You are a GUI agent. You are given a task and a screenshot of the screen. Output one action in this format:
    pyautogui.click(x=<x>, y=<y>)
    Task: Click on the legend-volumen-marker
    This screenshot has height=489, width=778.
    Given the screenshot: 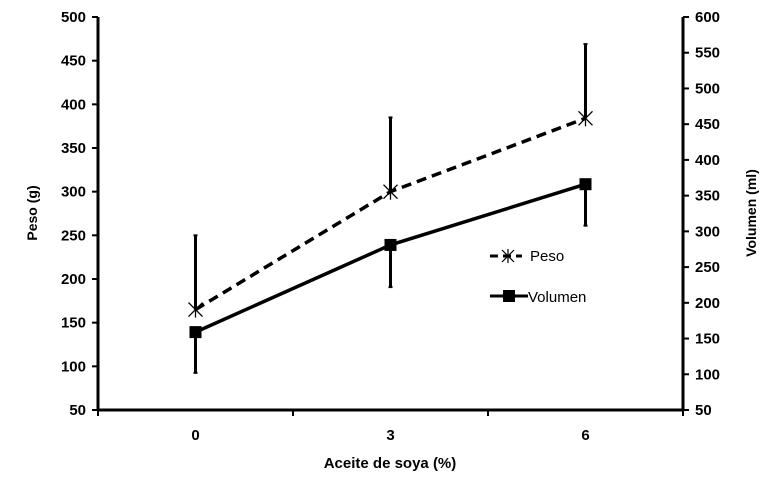 What is the action you would take?
    pyautogui.click(x=509, y=296)
    